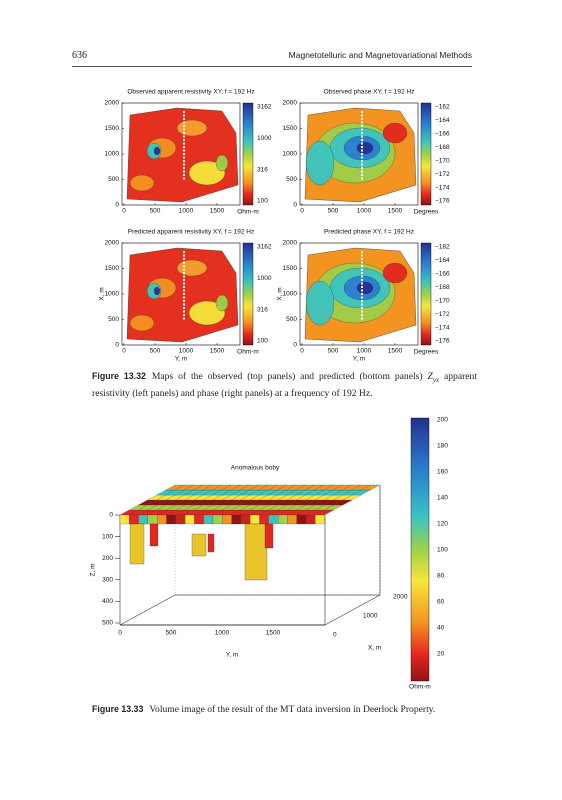 This screenshot has width=562, height=800. What do you see at coordinates (107, 536) in the screenshot?
I see `z-tick-label: 100` at bounding box center [107, 536].